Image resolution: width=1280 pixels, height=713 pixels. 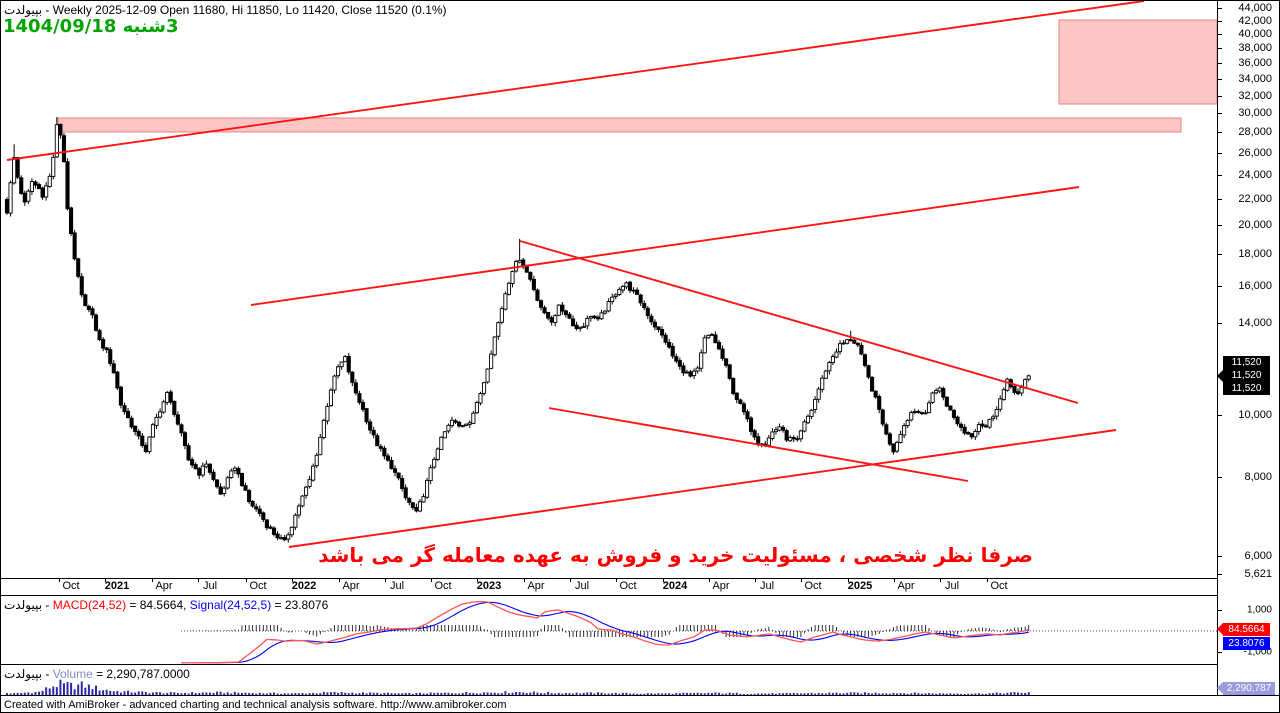 What do you see at coordinates (1246, 629) in the screenshot?
I see `macd-value-marker: 84.5664` at bounding box center [1246, 629].